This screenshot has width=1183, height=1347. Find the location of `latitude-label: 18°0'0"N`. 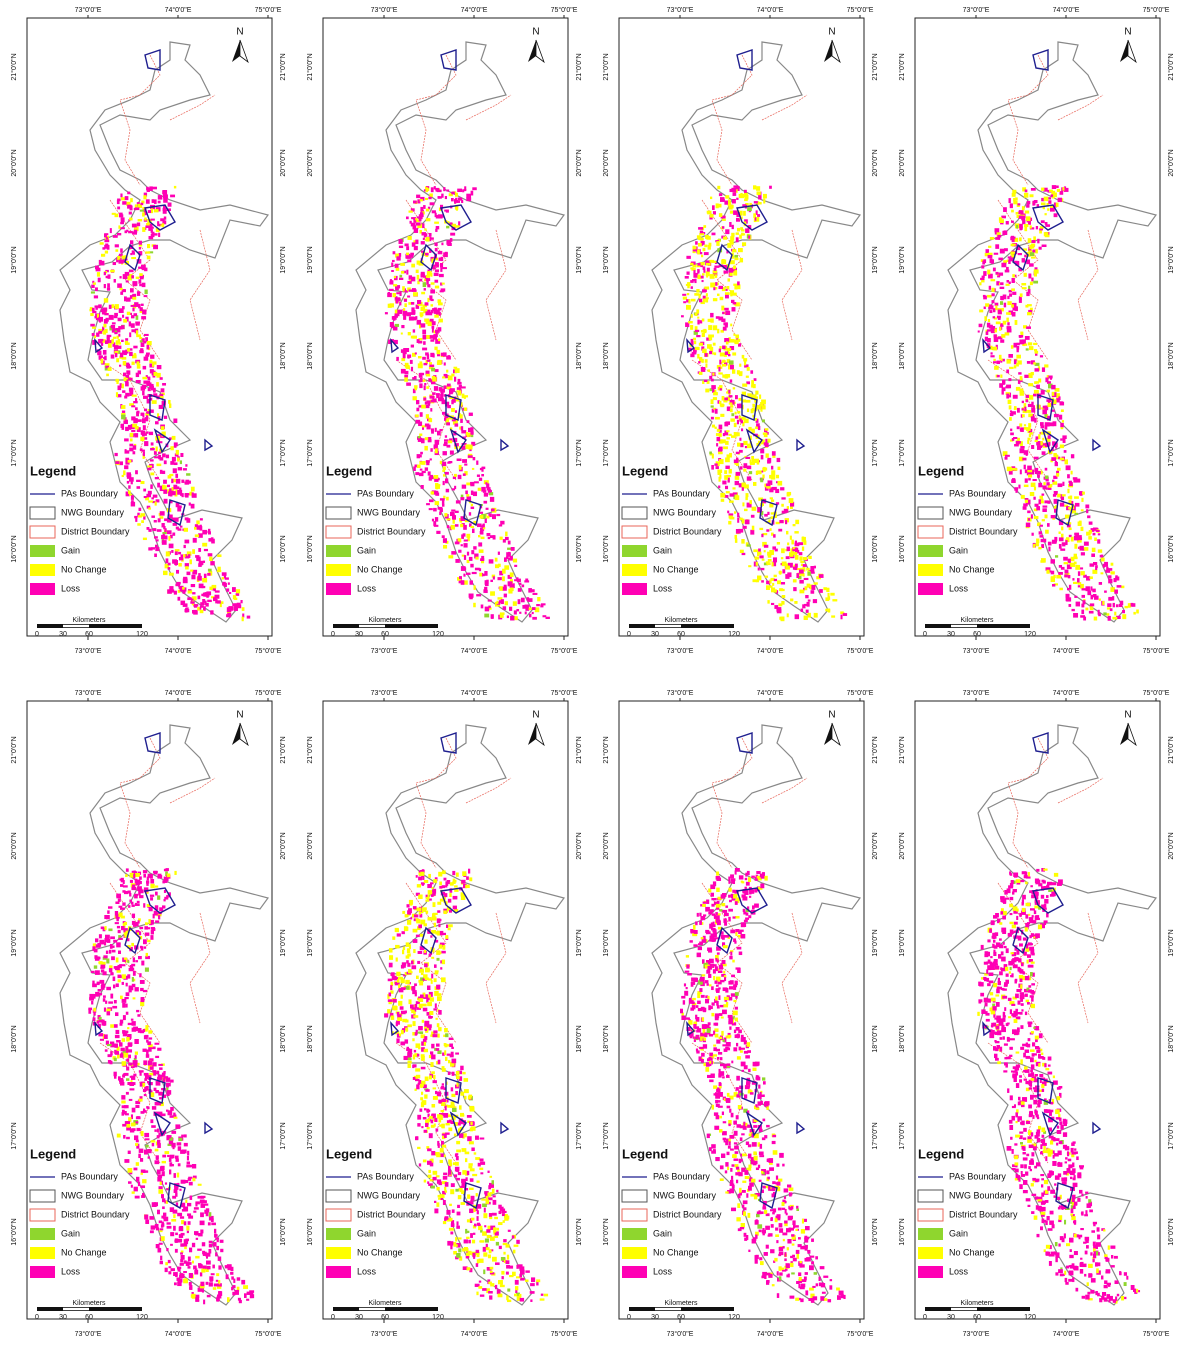

latitude-label: 18°0'0"N is located at coordinates (283, 1038).